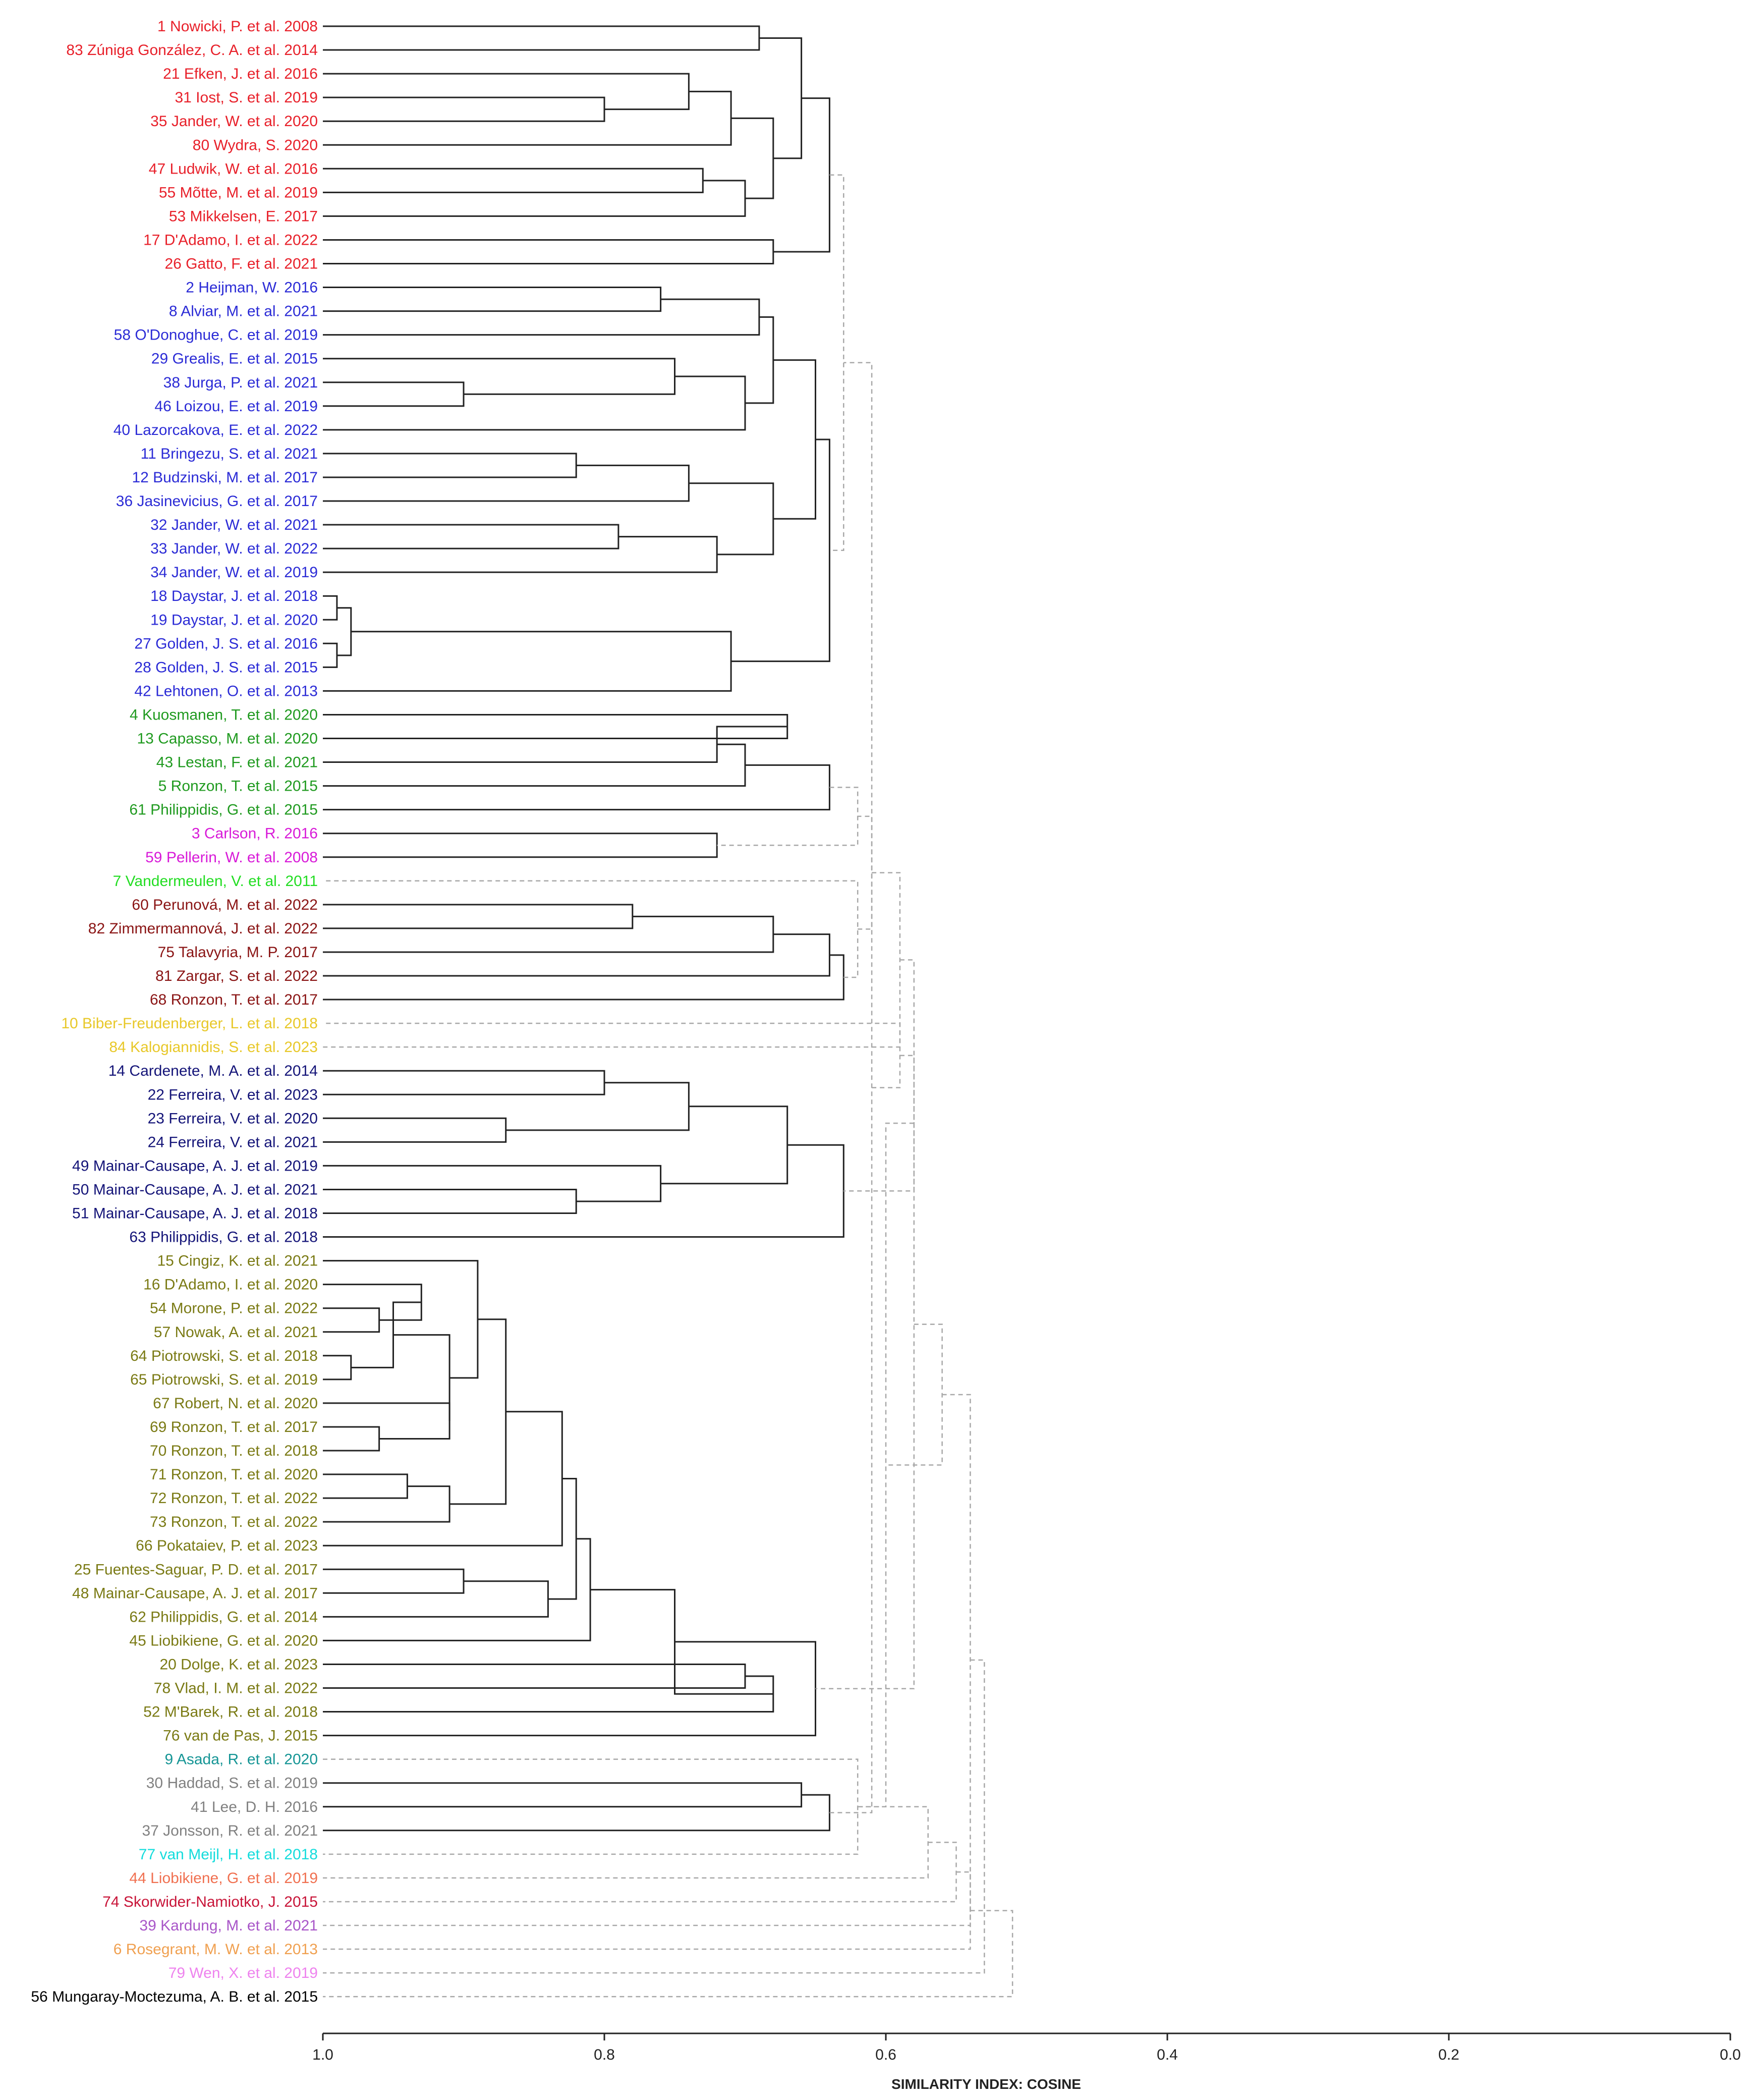 This screenshot has height=2100, width=1751. I want to click on leaf-label: 84 Kalogiannidis, S. et al. 2023, so click(213, 1047).